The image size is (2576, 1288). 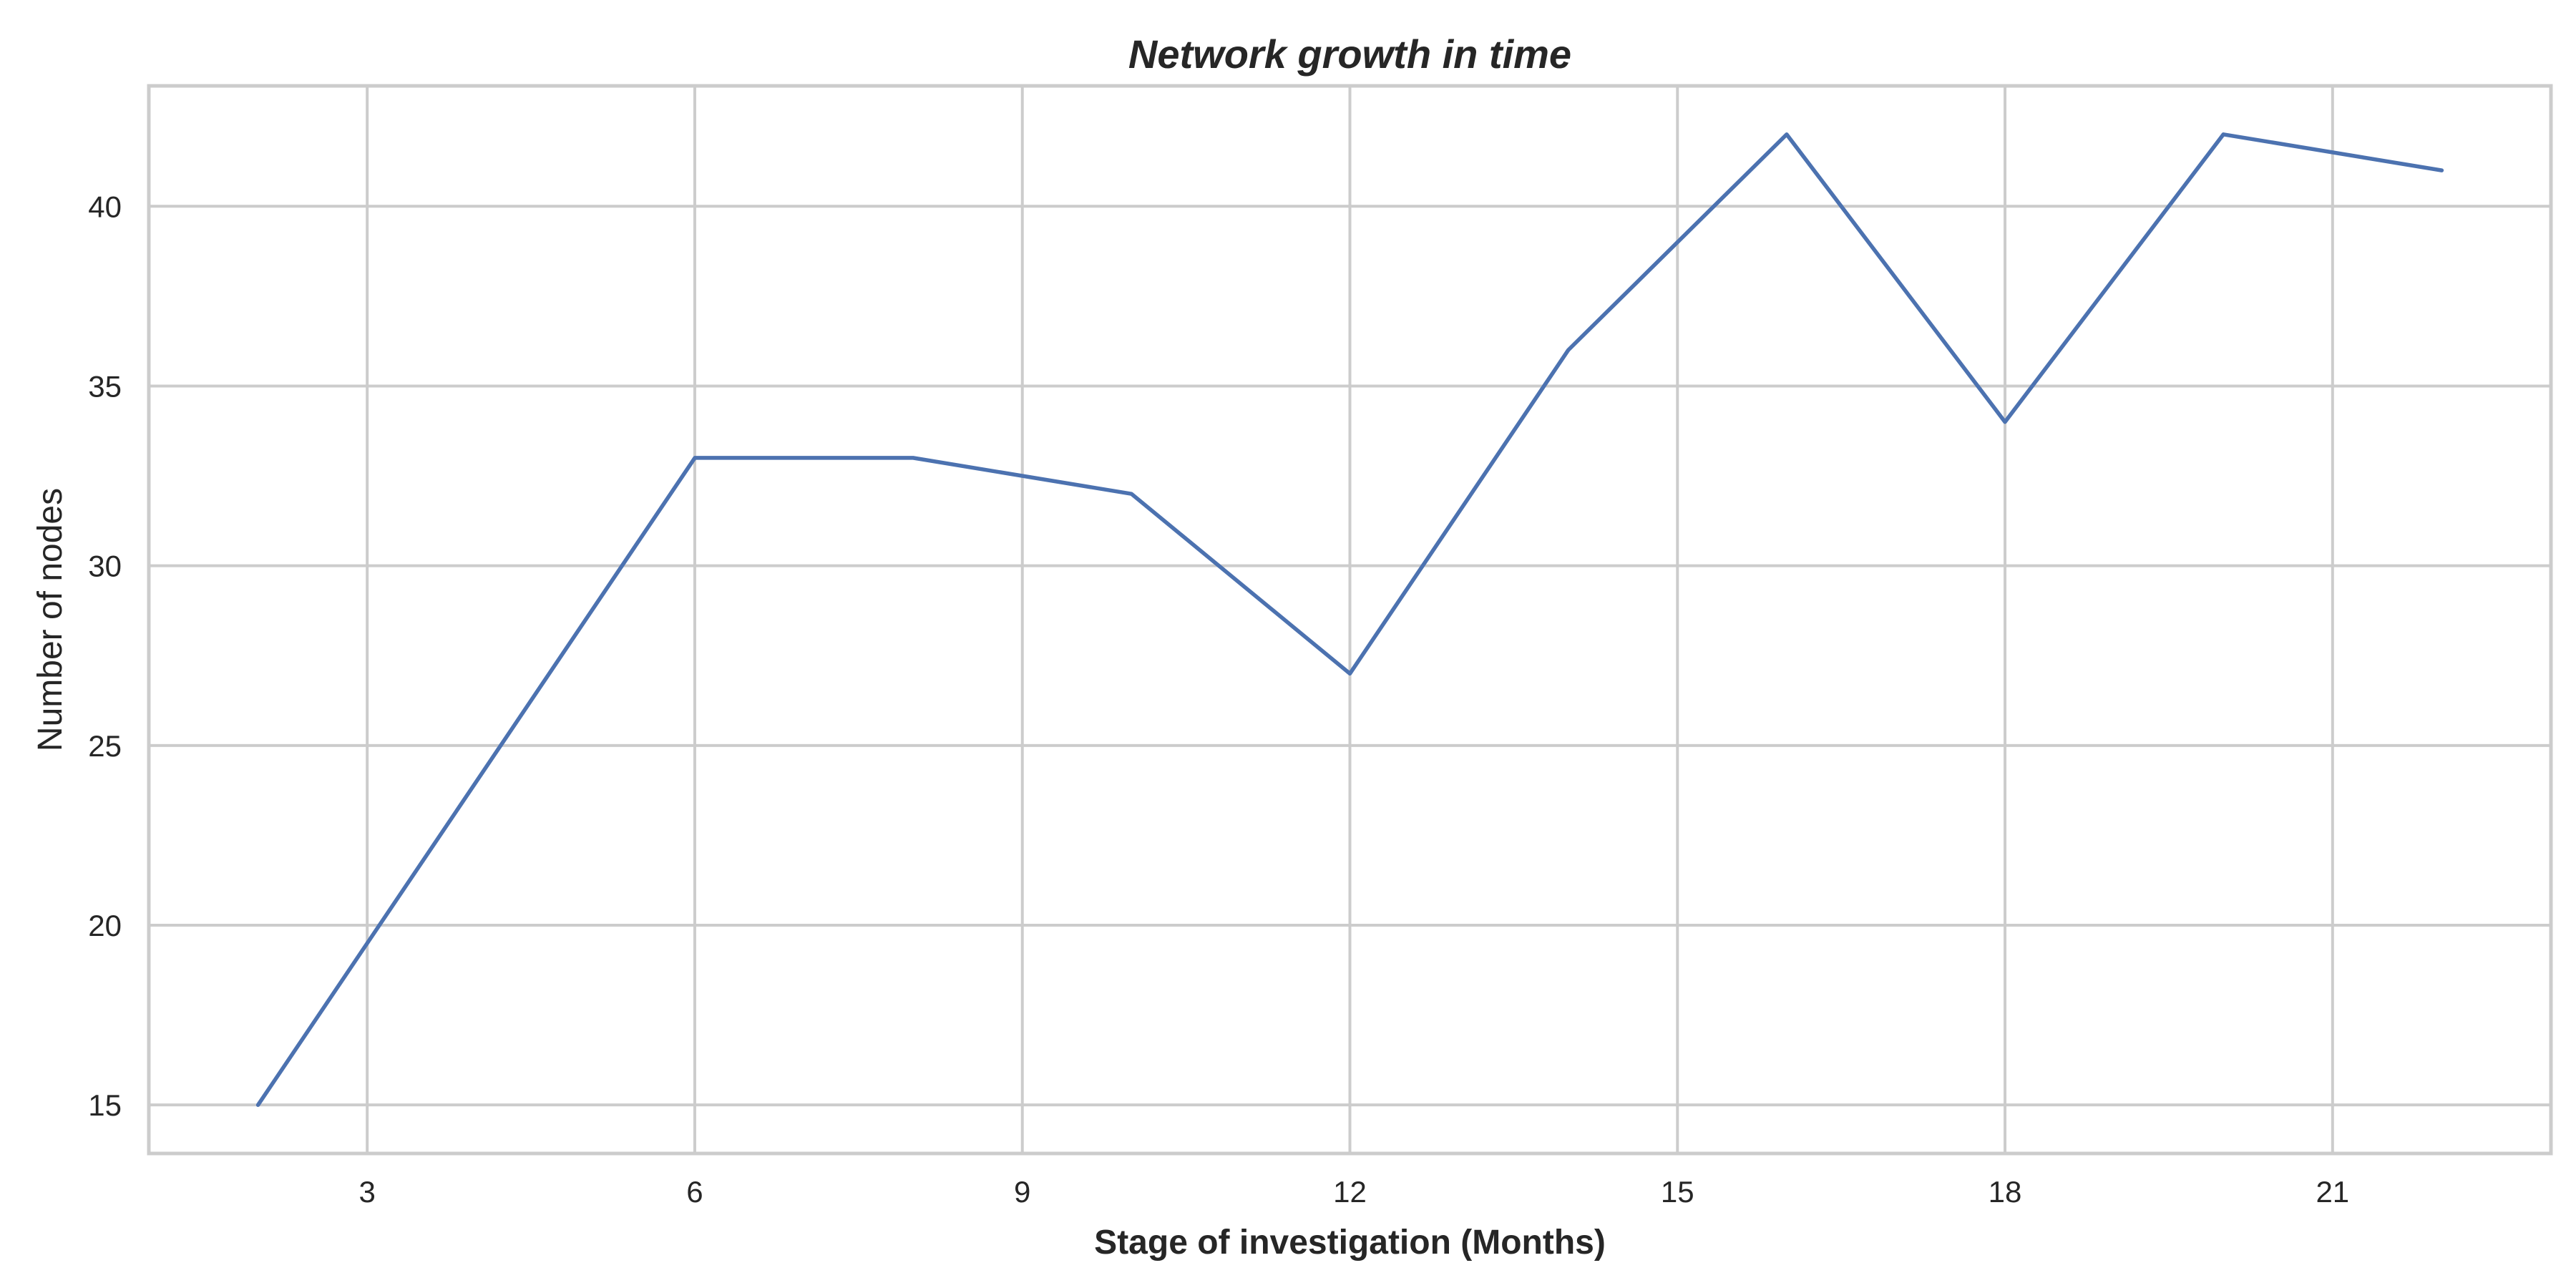 What do you see at coordinates (1677, 1192) in the screenshot?
I see `x-tick-label: 15` at bounding box center [1677, 1192].